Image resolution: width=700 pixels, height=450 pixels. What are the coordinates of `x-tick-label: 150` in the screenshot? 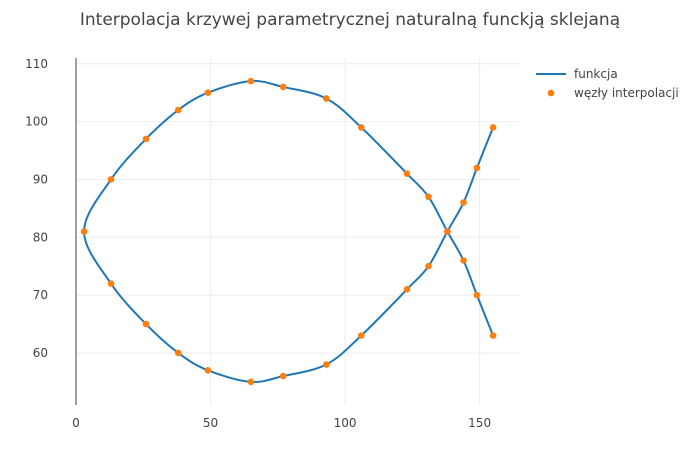 It's located at (479, 423).